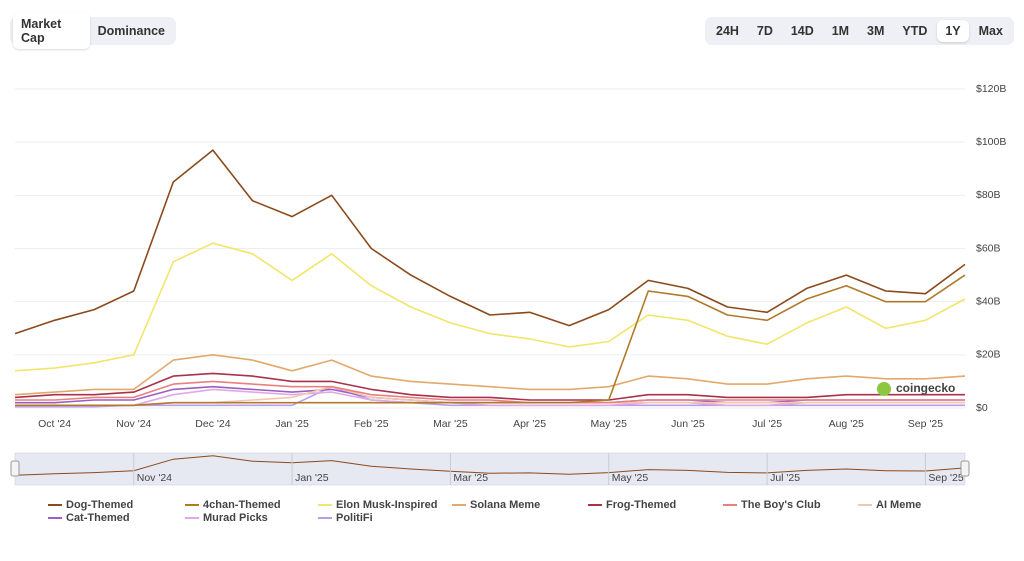 This screenshot has width=1024, height=561. I want to click on y-tick-label: $40B, so click(988, 301).